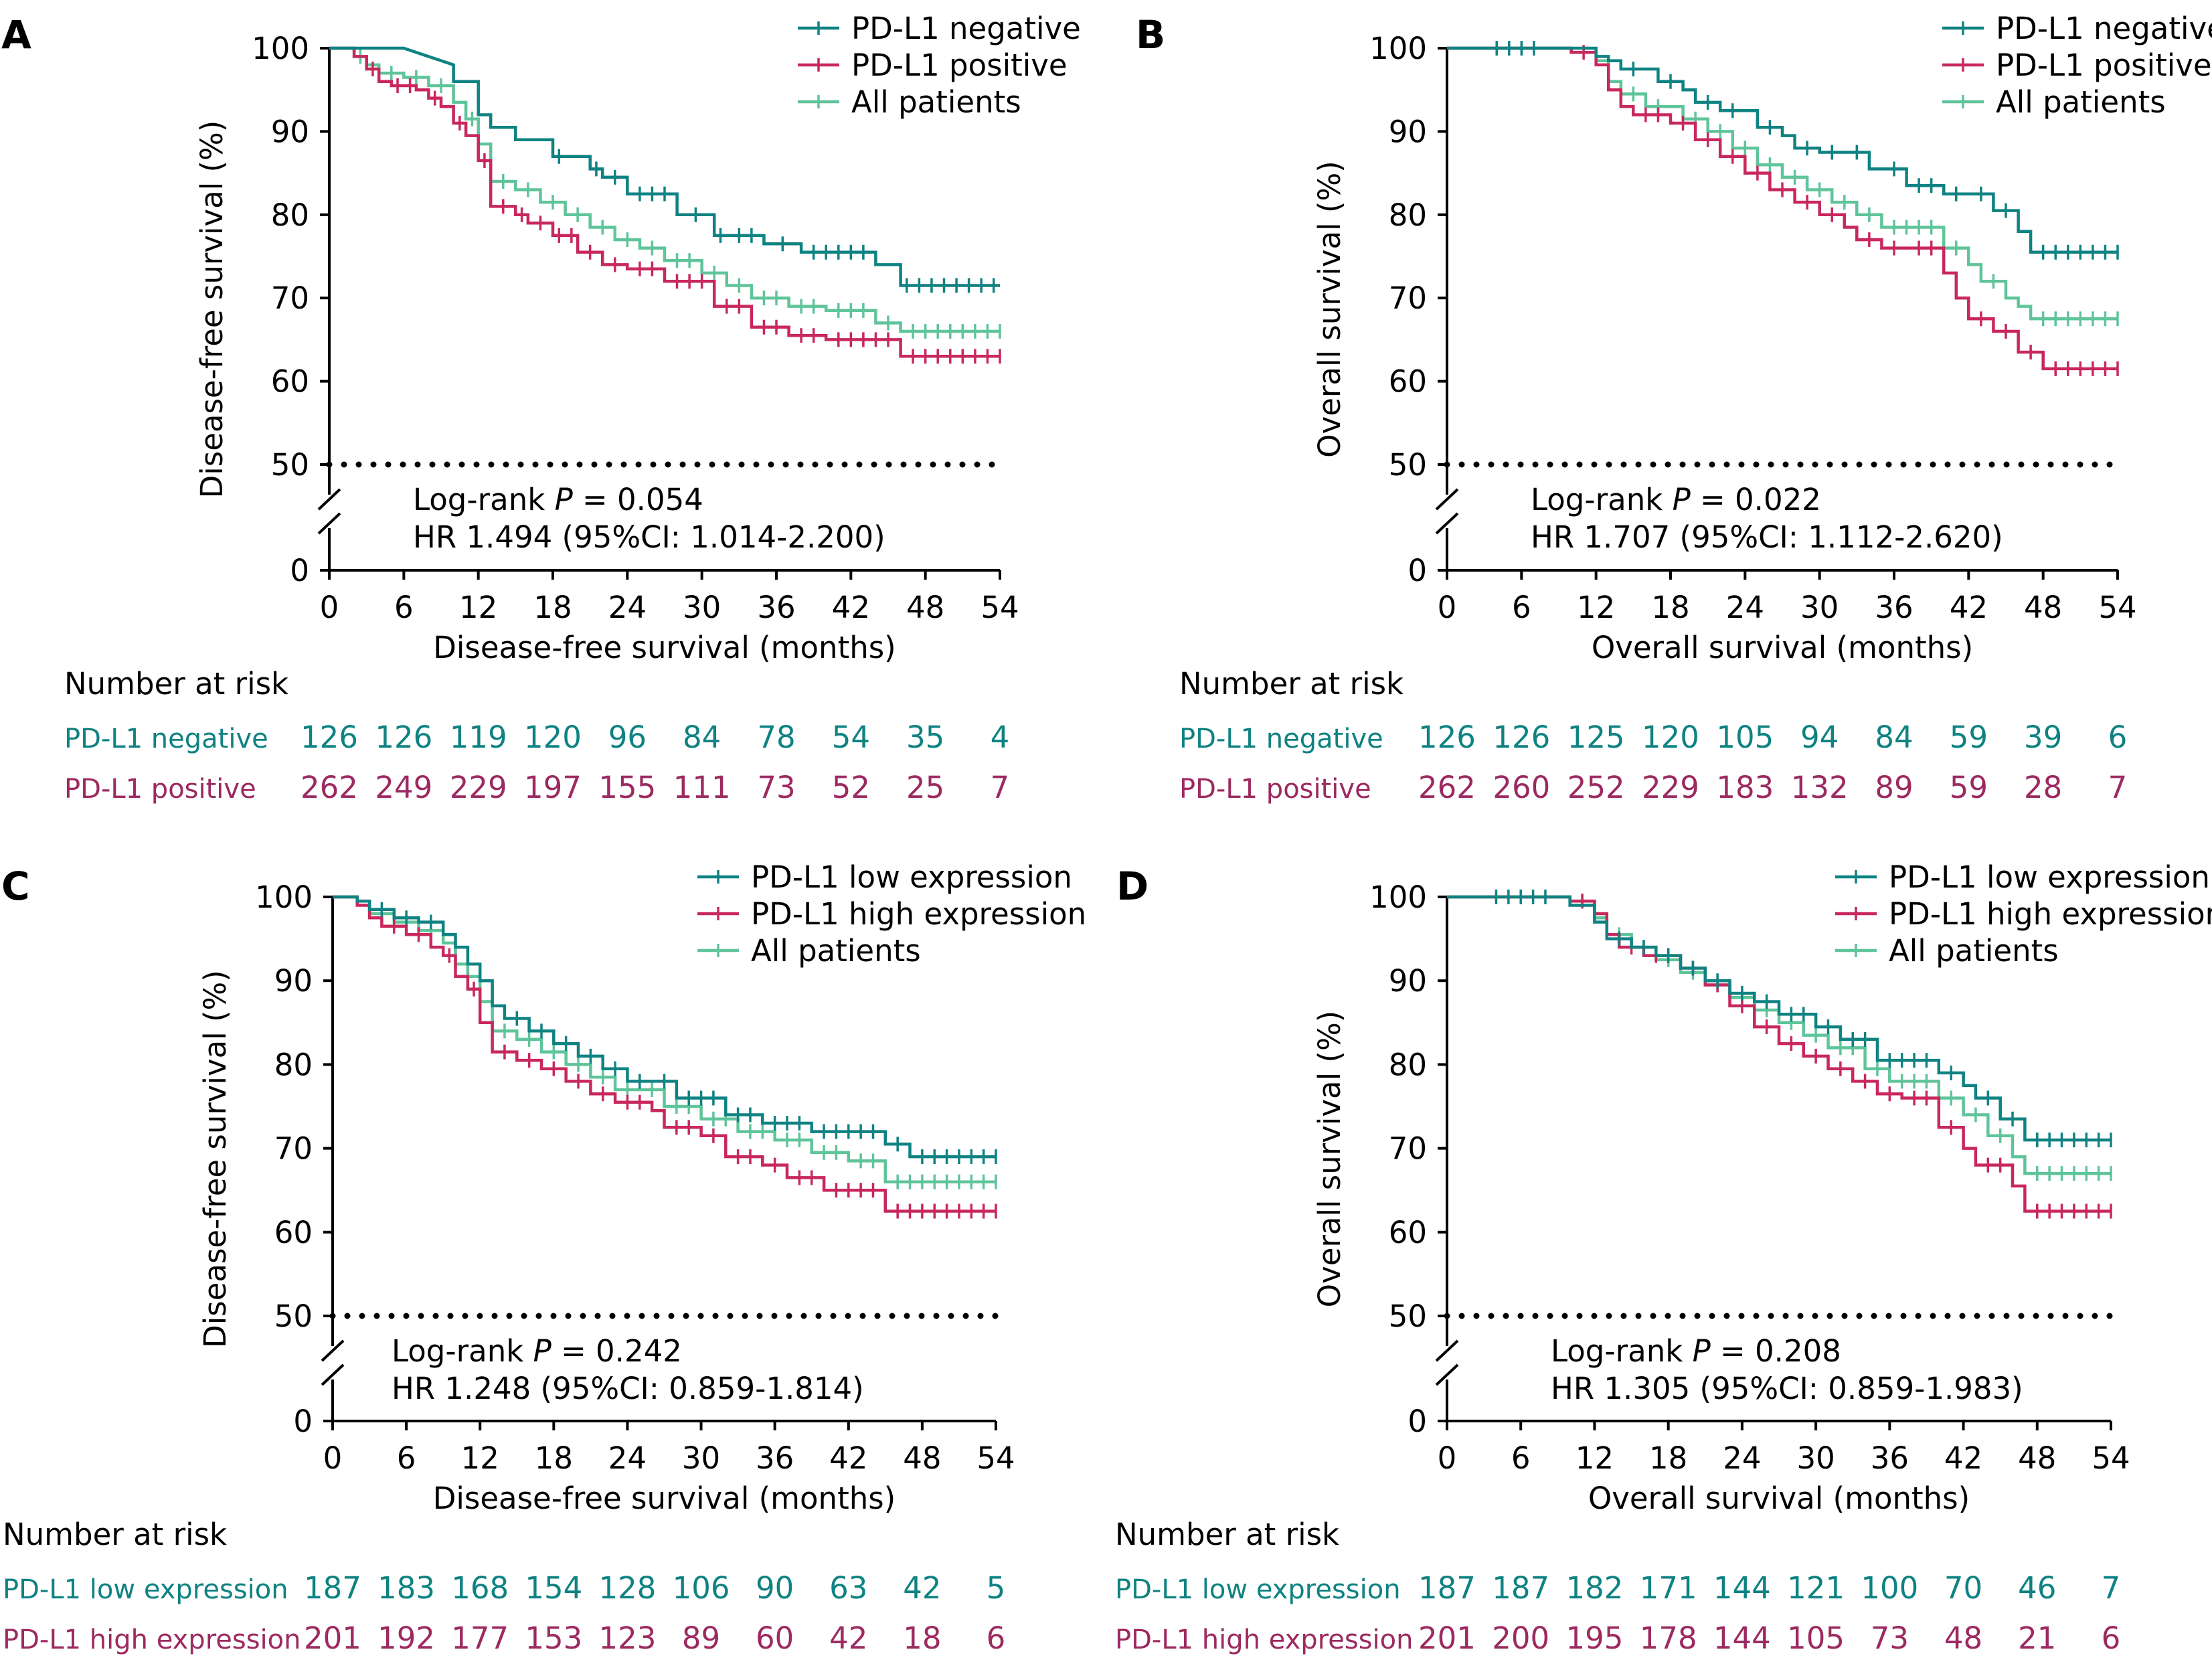 The width and height of the screenshot is (2212, 1668). Describe the element at coordinates (2118, 738) in the screenshot. I see `risk-count: 6` at that location.